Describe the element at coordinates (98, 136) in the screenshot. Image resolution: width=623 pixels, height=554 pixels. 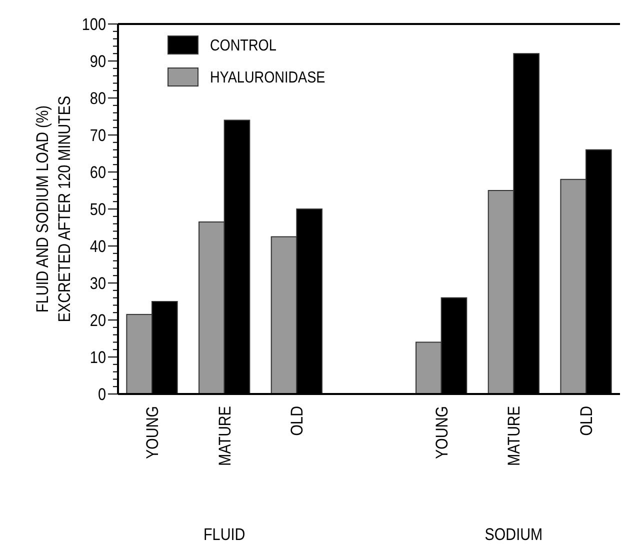
I see `y-tick-label: 70` at that location.